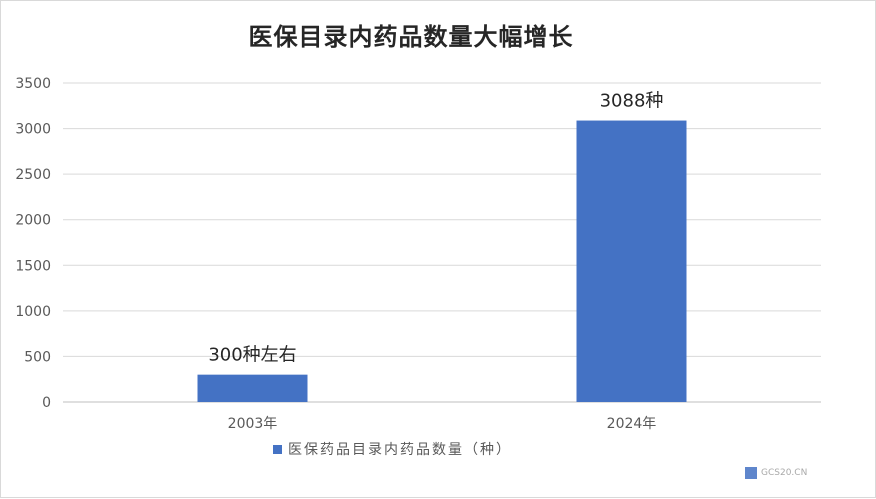  I want to click on legend-swatch, so click(277, 449).